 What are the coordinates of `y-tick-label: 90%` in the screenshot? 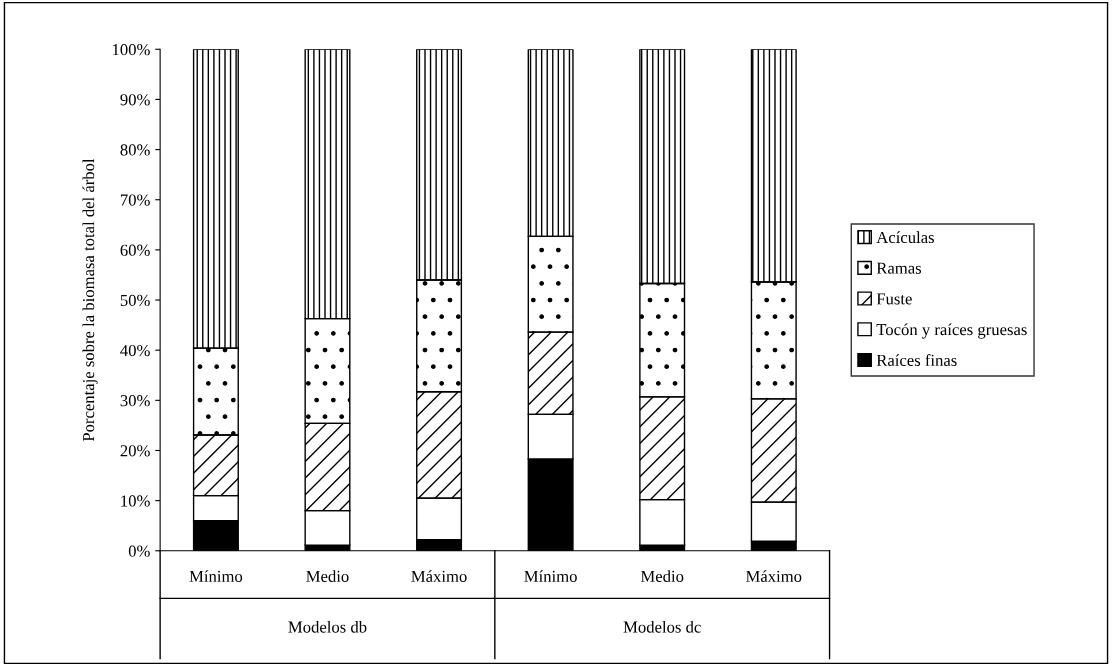 It's located at (135, 100).